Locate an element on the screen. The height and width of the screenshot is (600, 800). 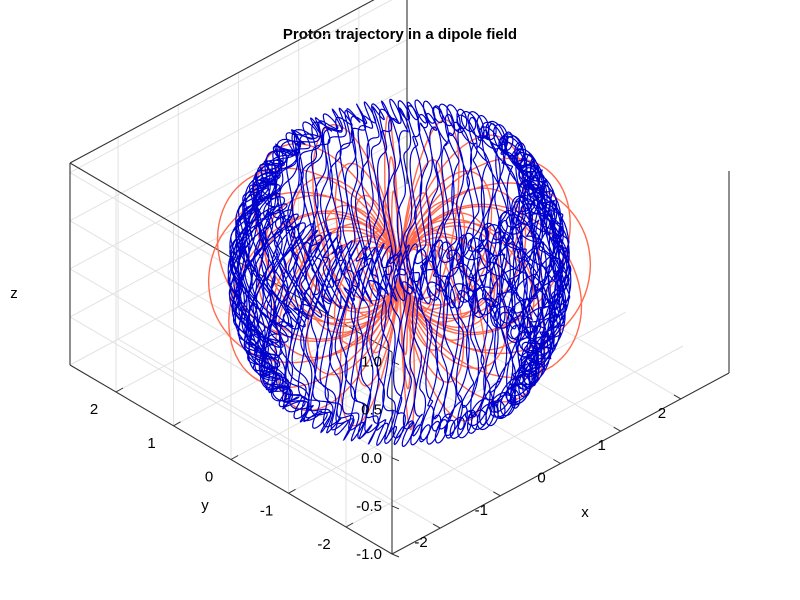
y-tick-label: -2 is located at coordinates (323, 544).